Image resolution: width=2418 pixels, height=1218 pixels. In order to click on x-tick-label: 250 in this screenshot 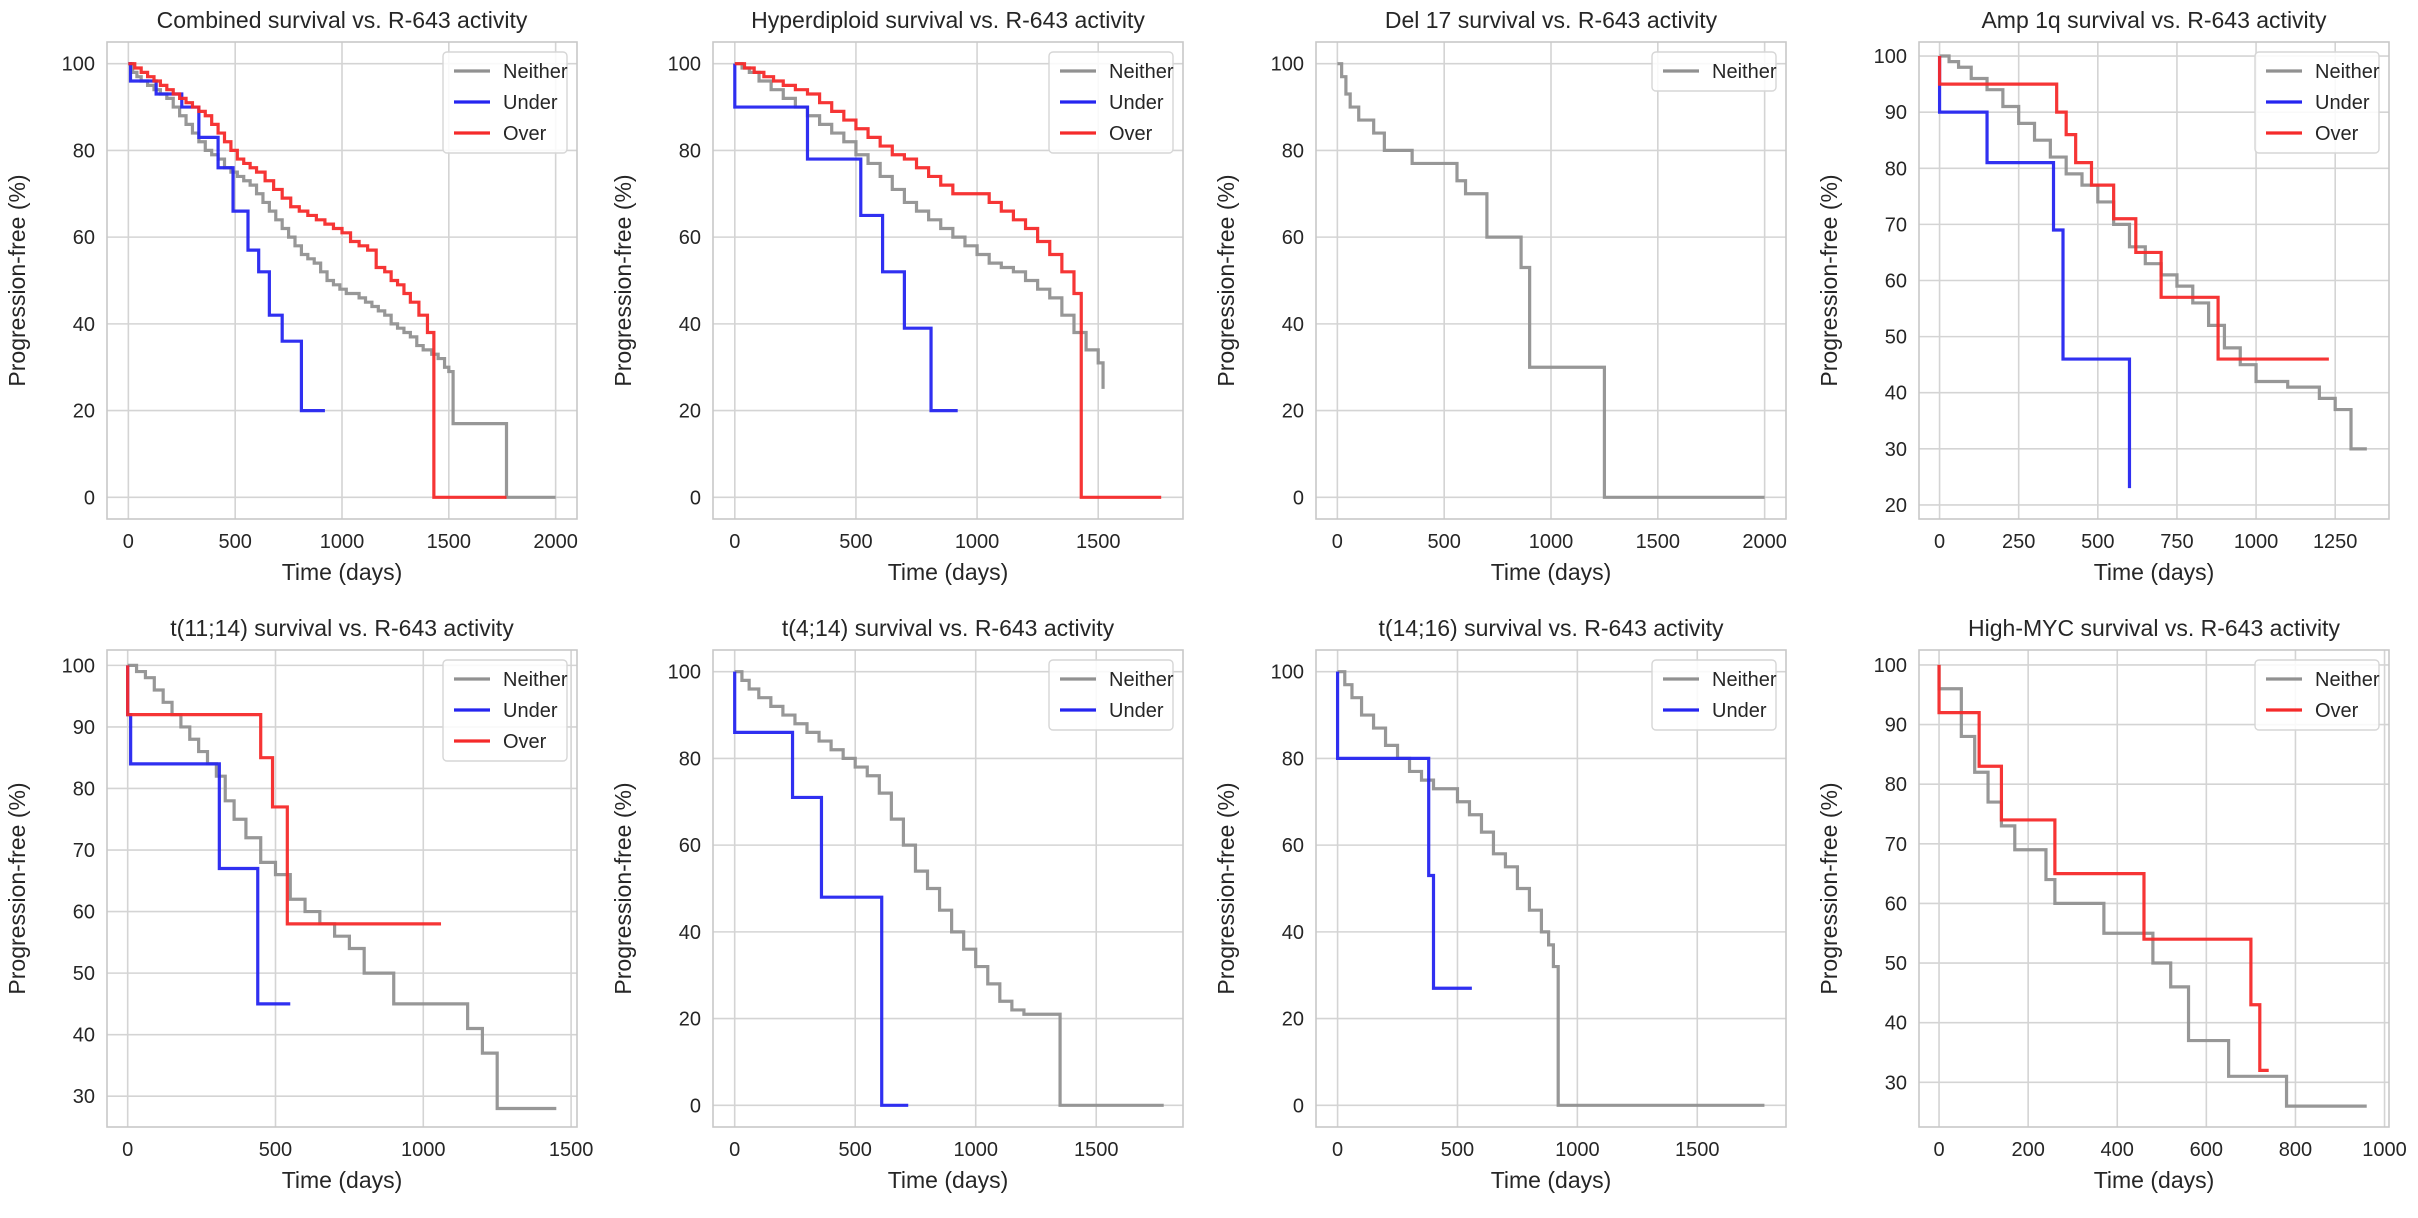, I will do `click(2018, 542)`.